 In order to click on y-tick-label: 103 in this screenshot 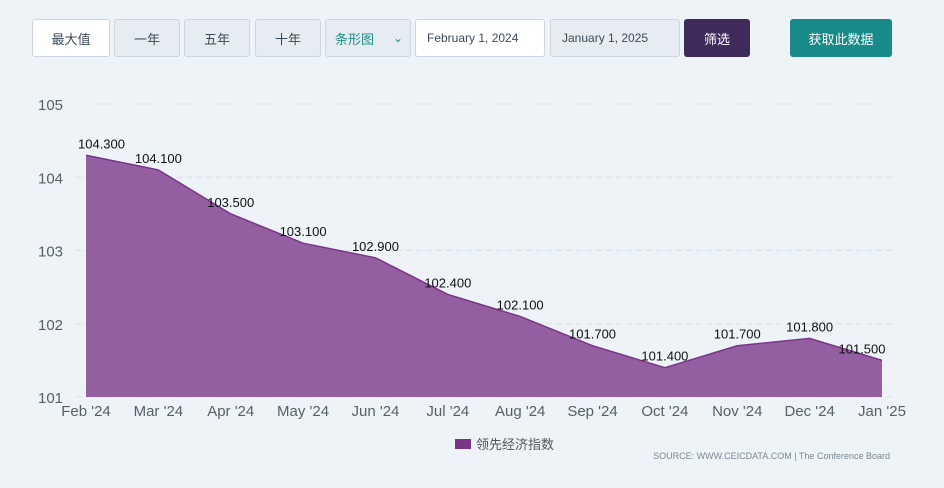, I will do `click(50, 252)`.